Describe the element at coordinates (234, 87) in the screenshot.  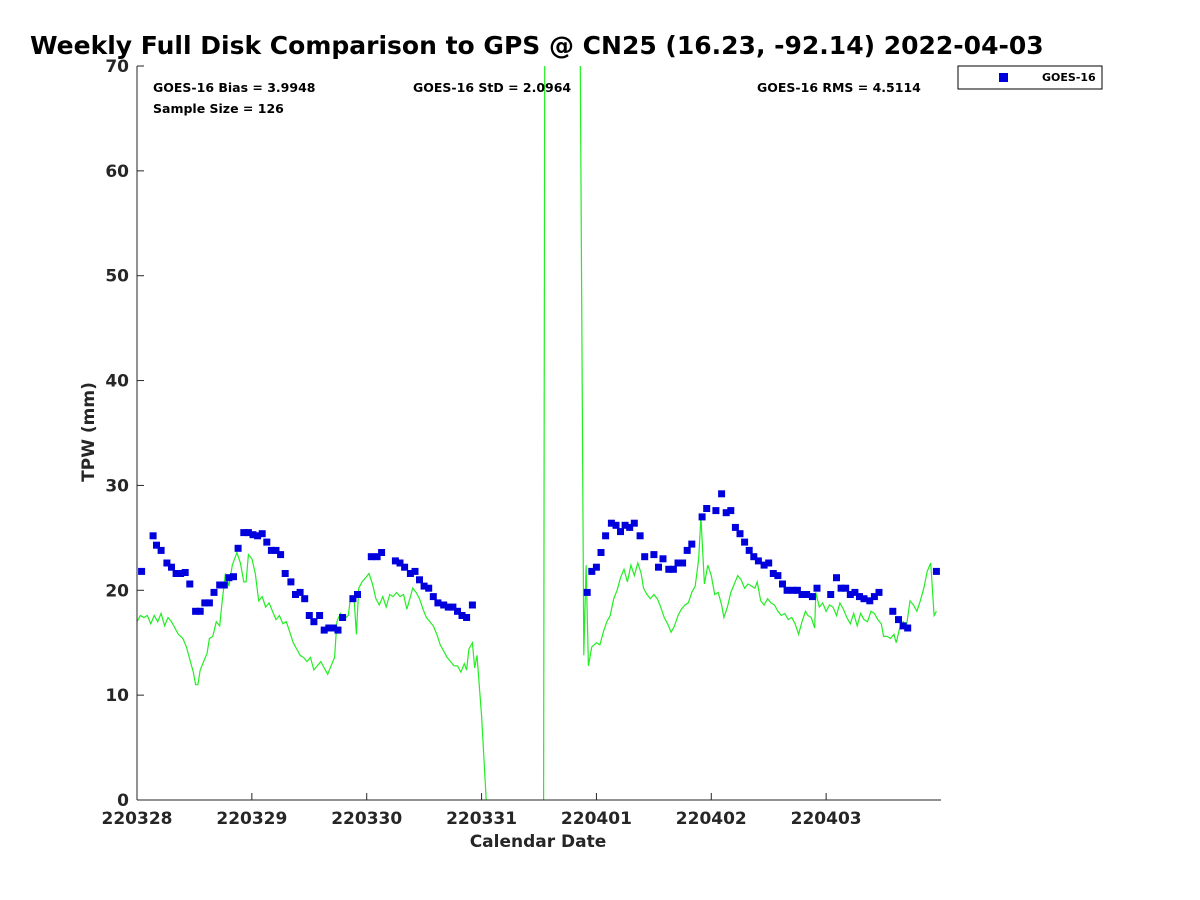
I see `stat-bias: GOES-16 Bias = 3.9948` at that location.